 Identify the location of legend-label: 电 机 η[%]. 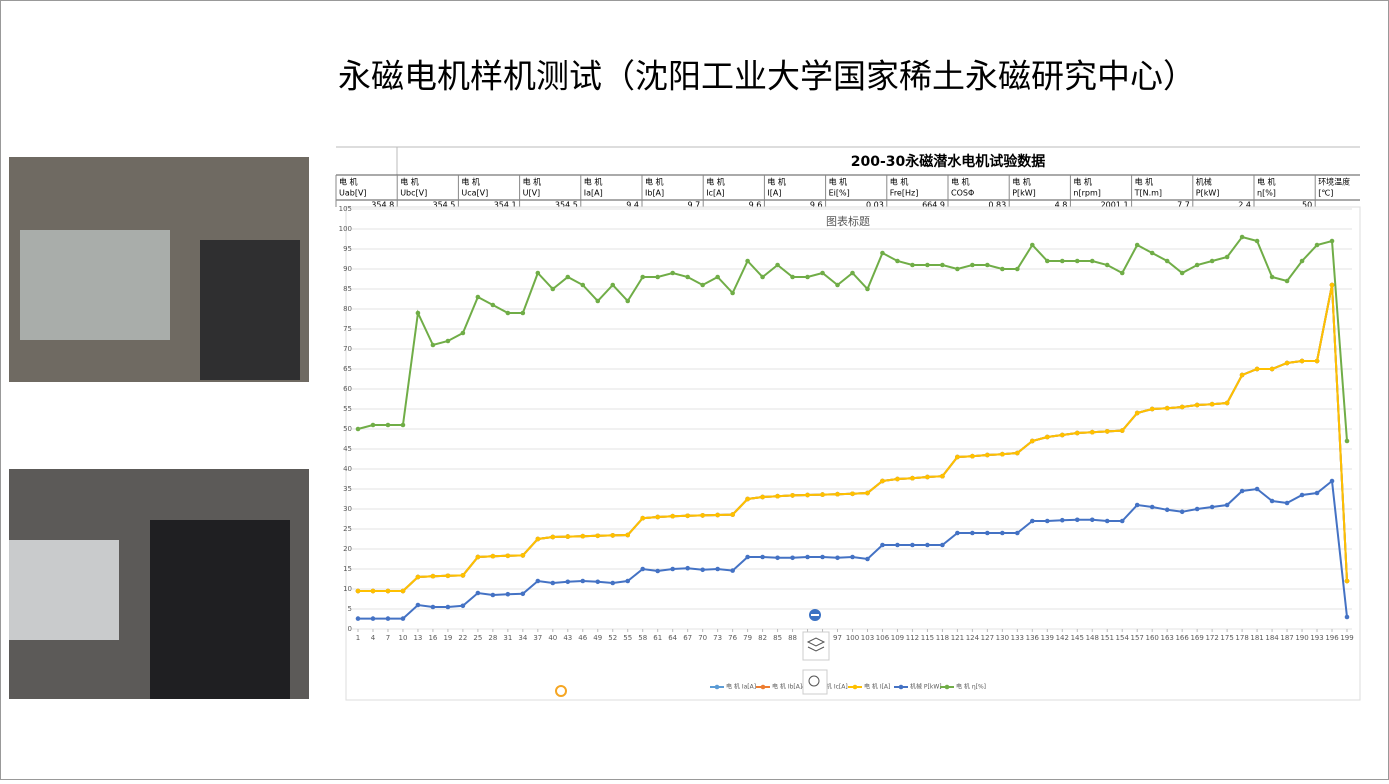
(971, 687).